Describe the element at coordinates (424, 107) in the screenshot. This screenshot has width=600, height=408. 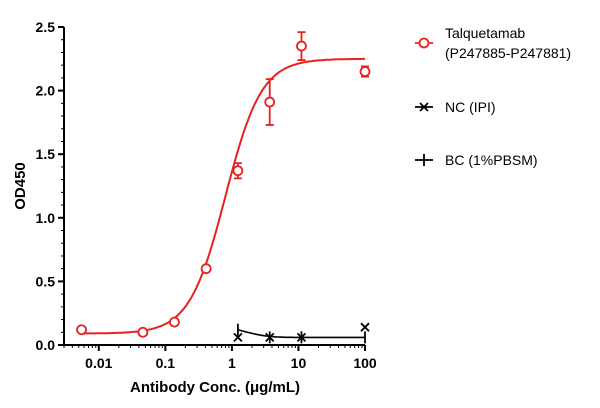
I see `legend-marker-nc` at that location.